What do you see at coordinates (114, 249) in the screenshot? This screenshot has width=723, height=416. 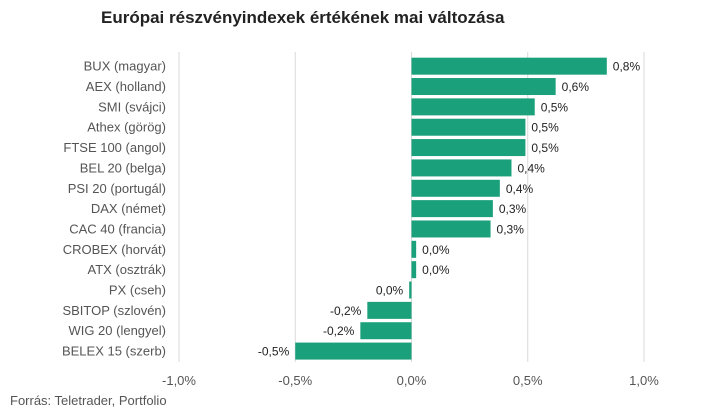 I see `category-label: CROBEX (horvát)` at bounding box center [114, 249].